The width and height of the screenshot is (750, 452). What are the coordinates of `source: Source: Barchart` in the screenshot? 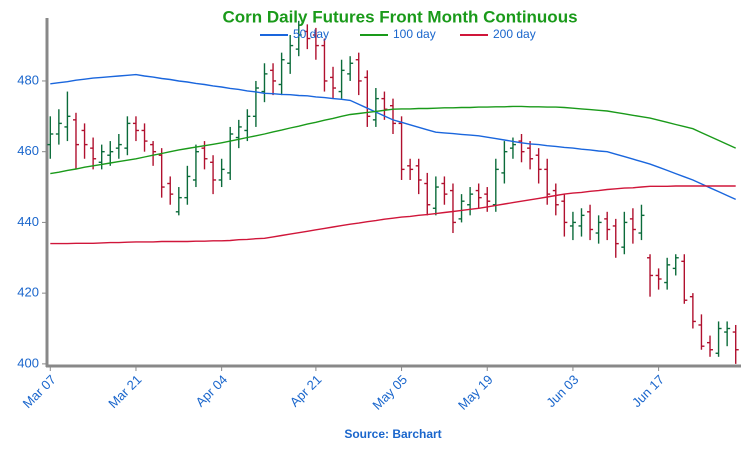 It's located at (392, 434).